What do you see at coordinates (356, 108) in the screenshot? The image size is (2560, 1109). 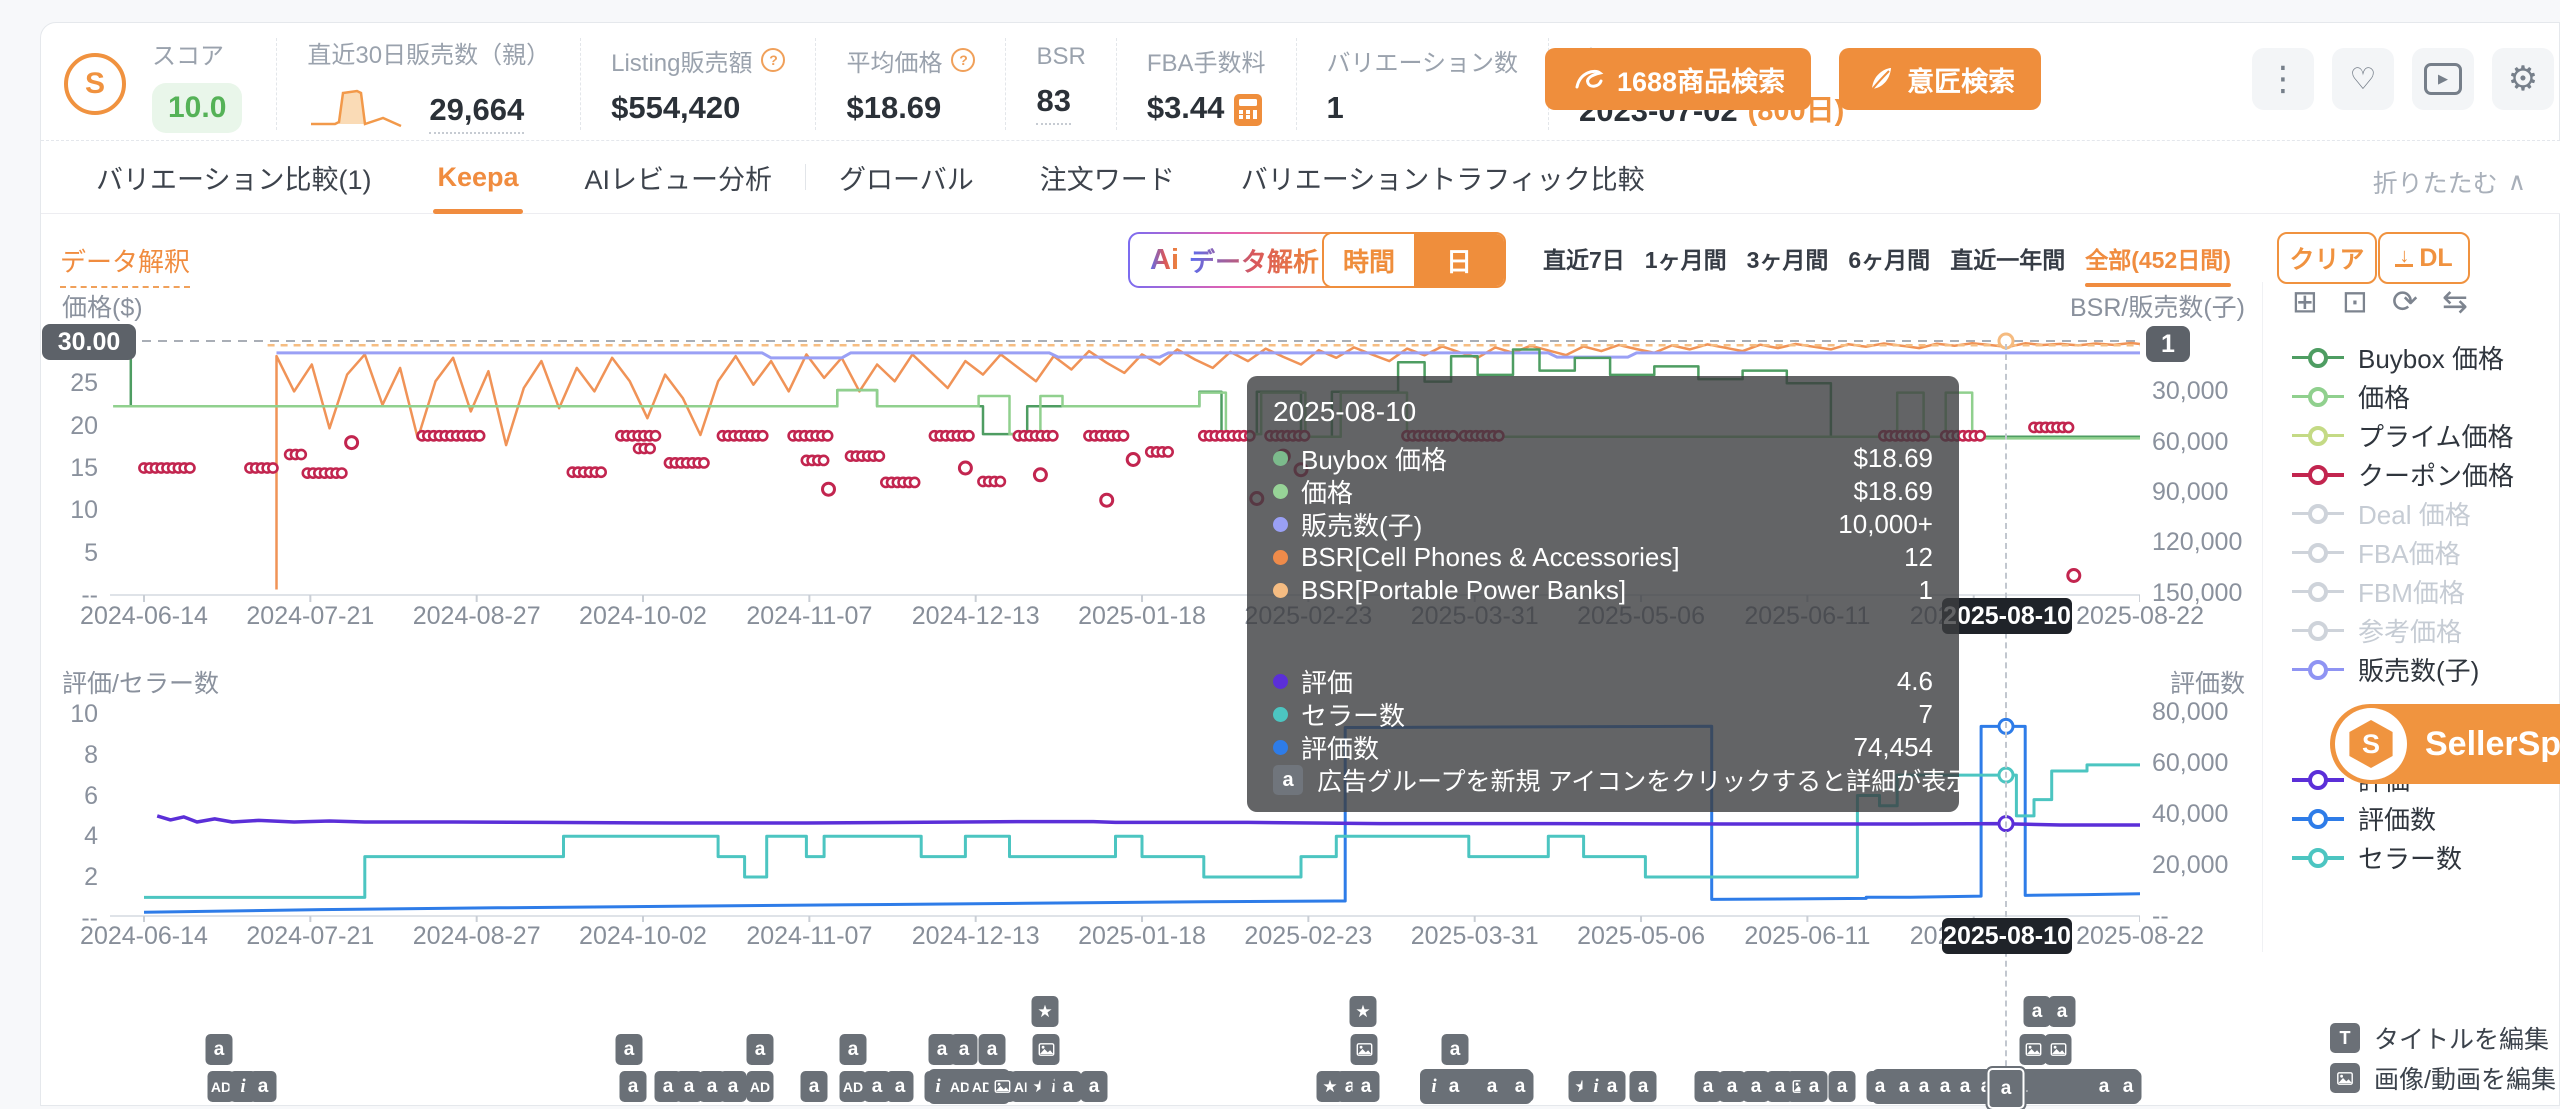 I see `sales-sparkline` at bounding box center [356, 108].